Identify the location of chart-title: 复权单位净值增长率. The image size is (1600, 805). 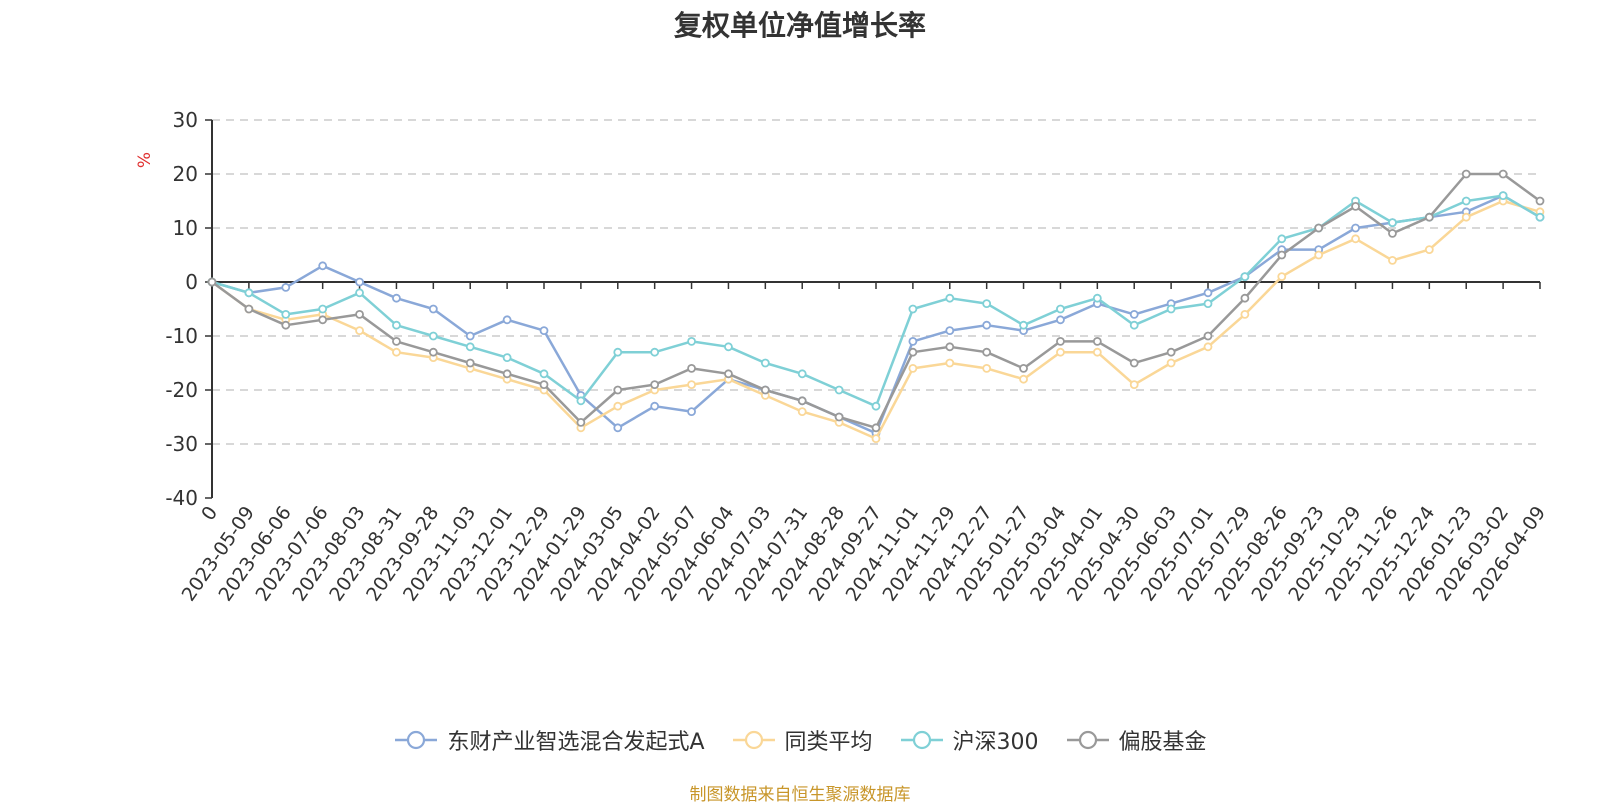
(799, 25).